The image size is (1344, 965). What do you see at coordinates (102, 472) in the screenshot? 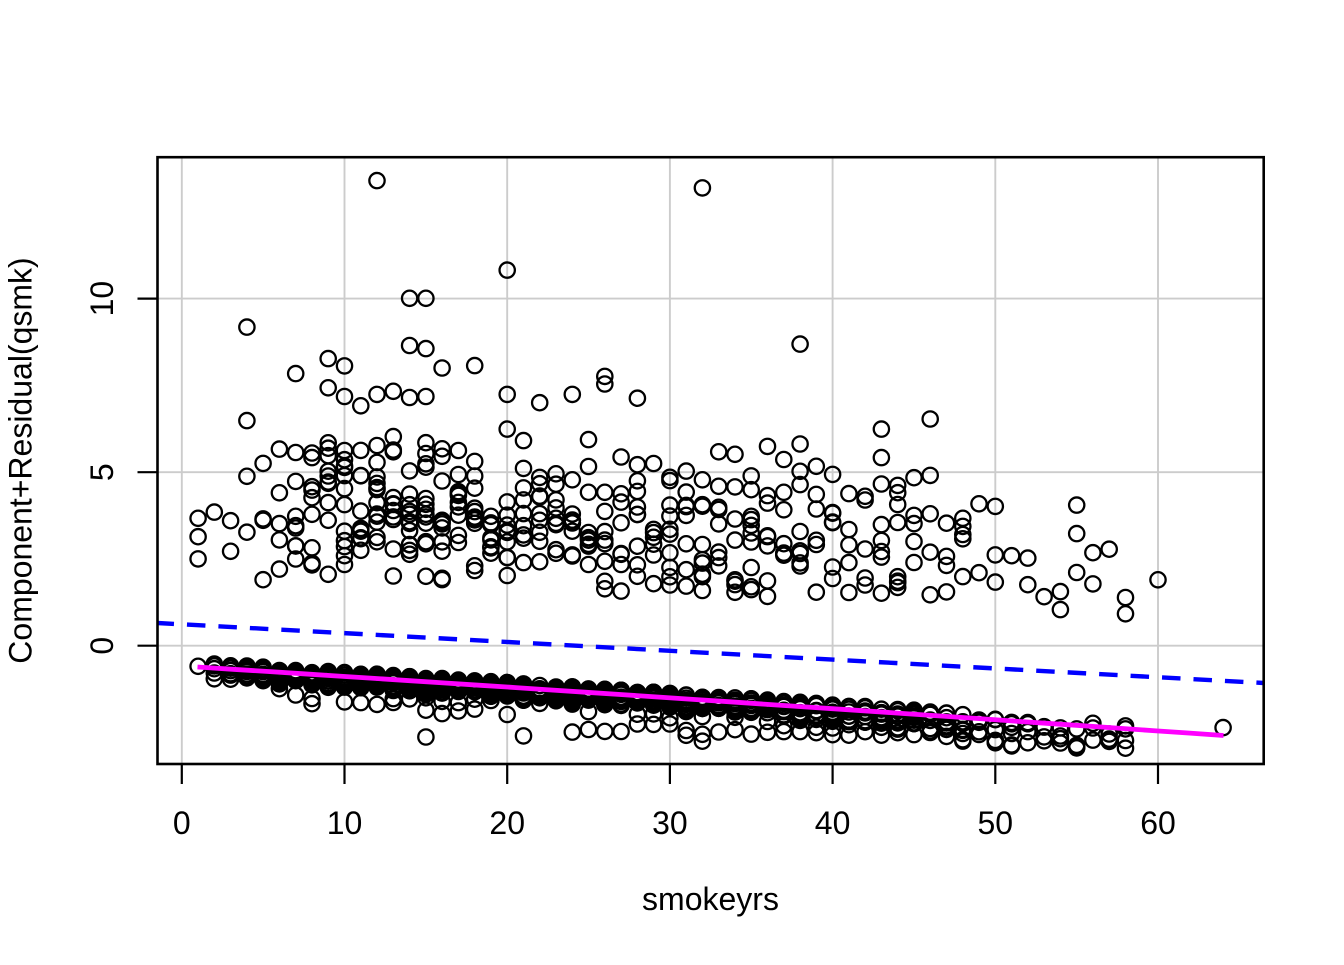
I see `svg-text: 5` at bounding box center [102, 472].